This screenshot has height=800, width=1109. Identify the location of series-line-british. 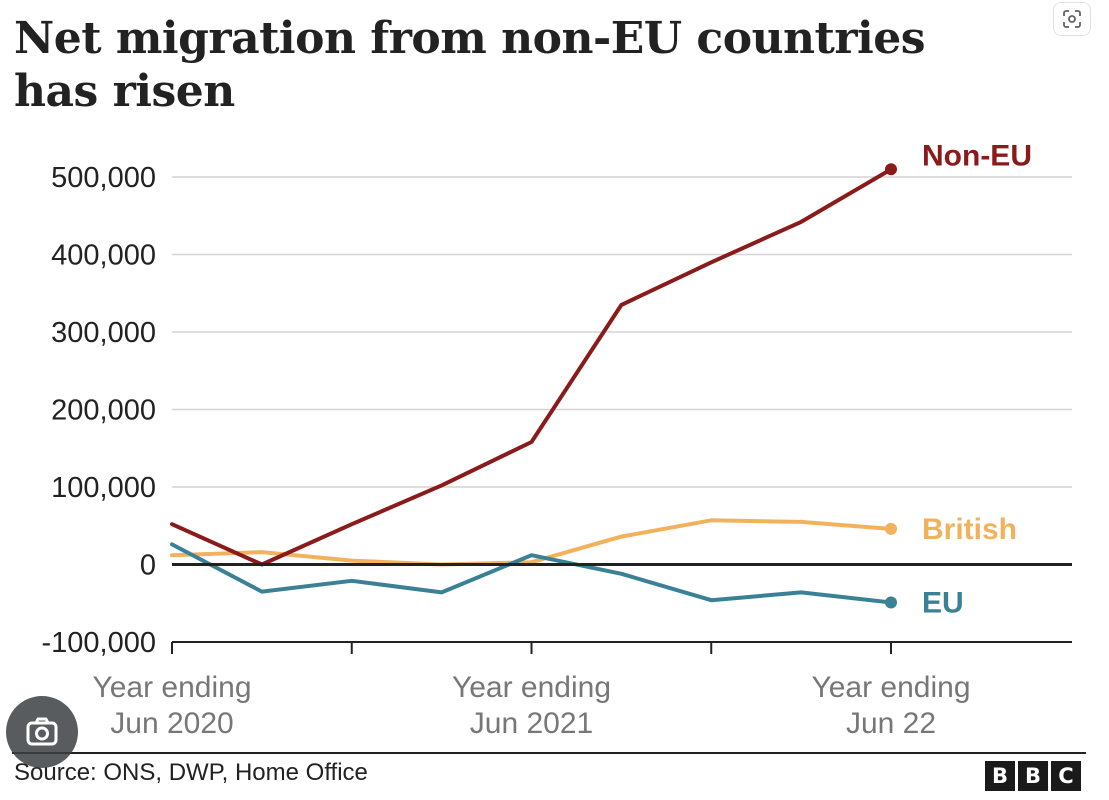
(531, 542).